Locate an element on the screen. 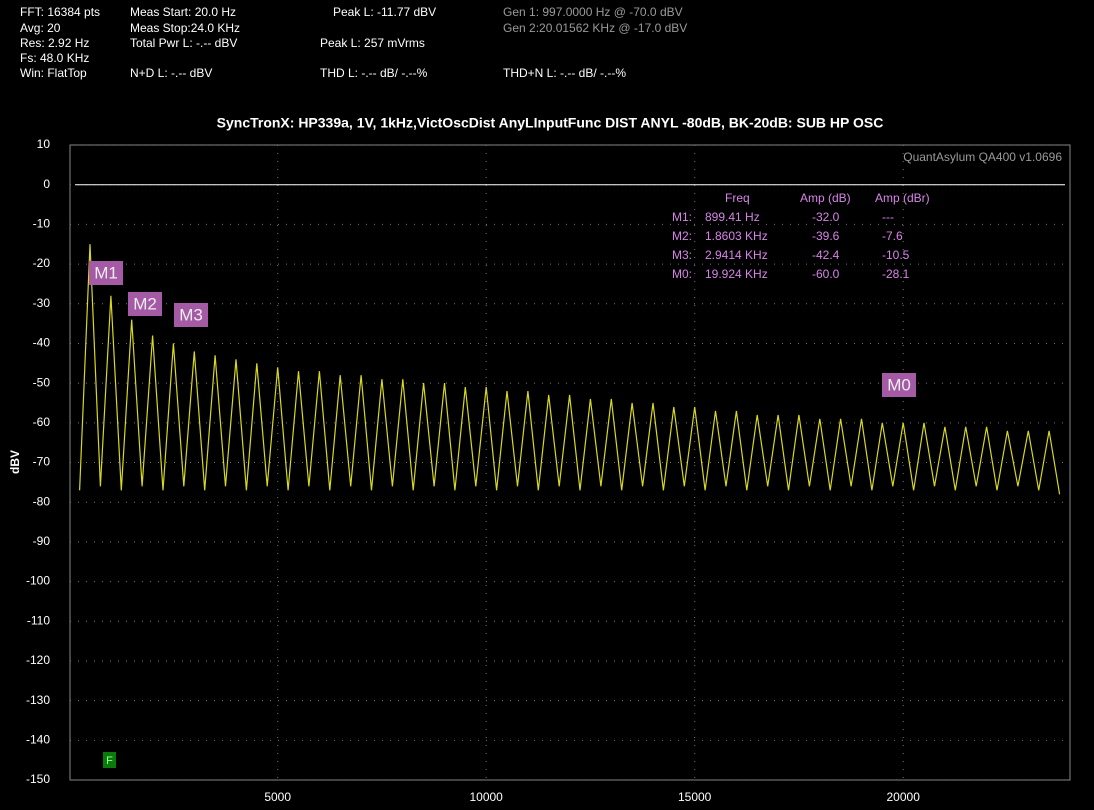 The width and height of the screenshot is (1094, 810). header-stat: Meas Stop:24.0 KHz is located at coordinates (185, 28).